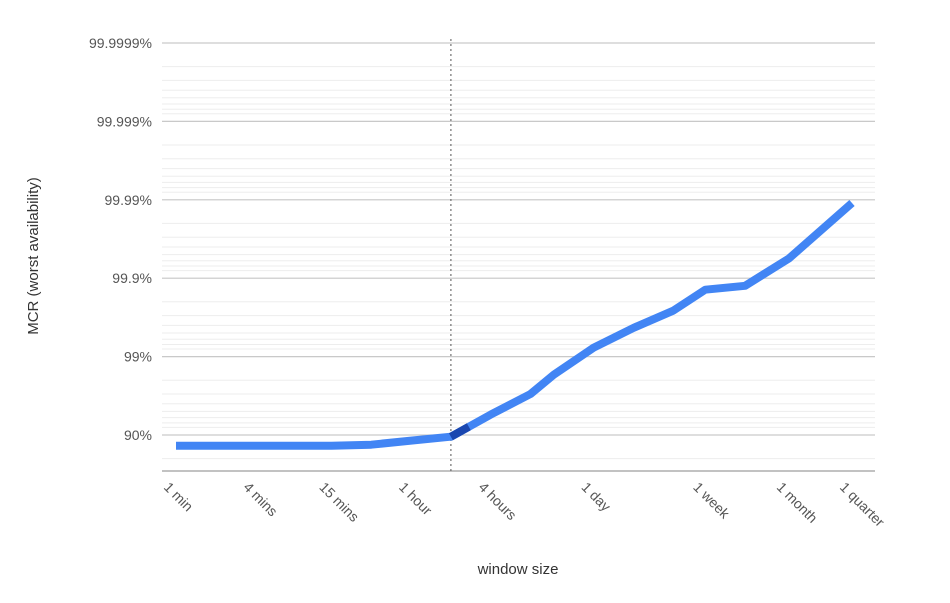 The width and height of the screenshot is (950, 603). Describe the element at coordinates (518, 569) in the screenshot. I see `x-axis-title: window size` at that location.